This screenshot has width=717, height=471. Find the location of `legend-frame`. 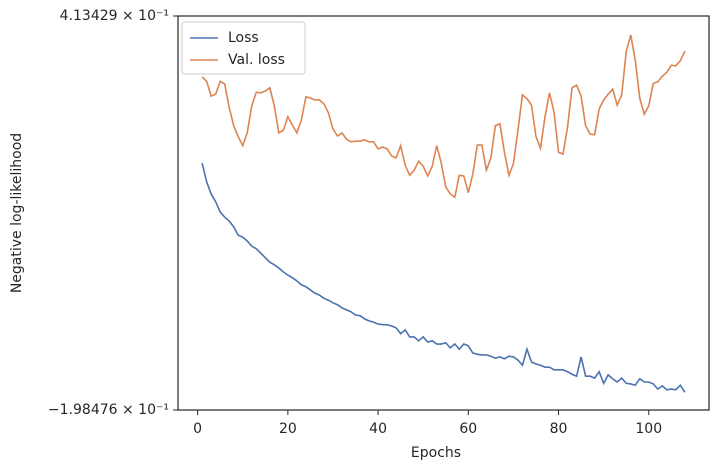

legend-frame is located at coordinates (243, 48).